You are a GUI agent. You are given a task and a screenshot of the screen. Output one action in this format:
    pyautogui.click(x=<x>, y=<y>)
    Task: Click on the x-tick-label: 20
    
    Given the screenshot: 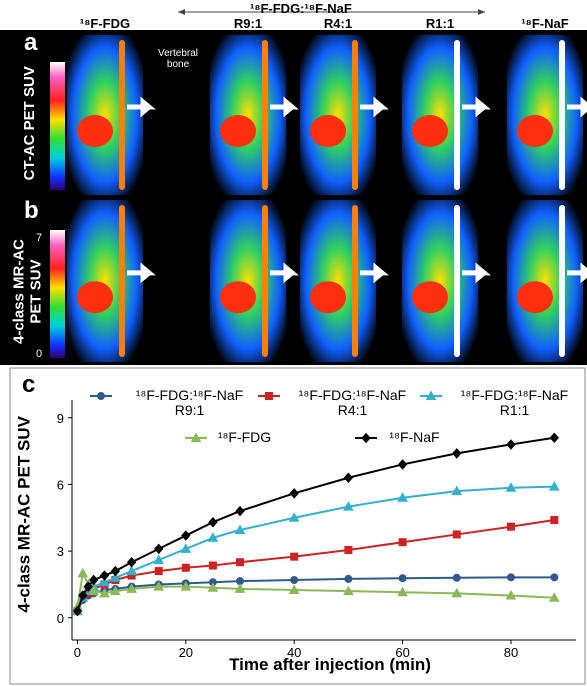 What is the action you would take?
    pyautogui.click(x=186, y=652)
    